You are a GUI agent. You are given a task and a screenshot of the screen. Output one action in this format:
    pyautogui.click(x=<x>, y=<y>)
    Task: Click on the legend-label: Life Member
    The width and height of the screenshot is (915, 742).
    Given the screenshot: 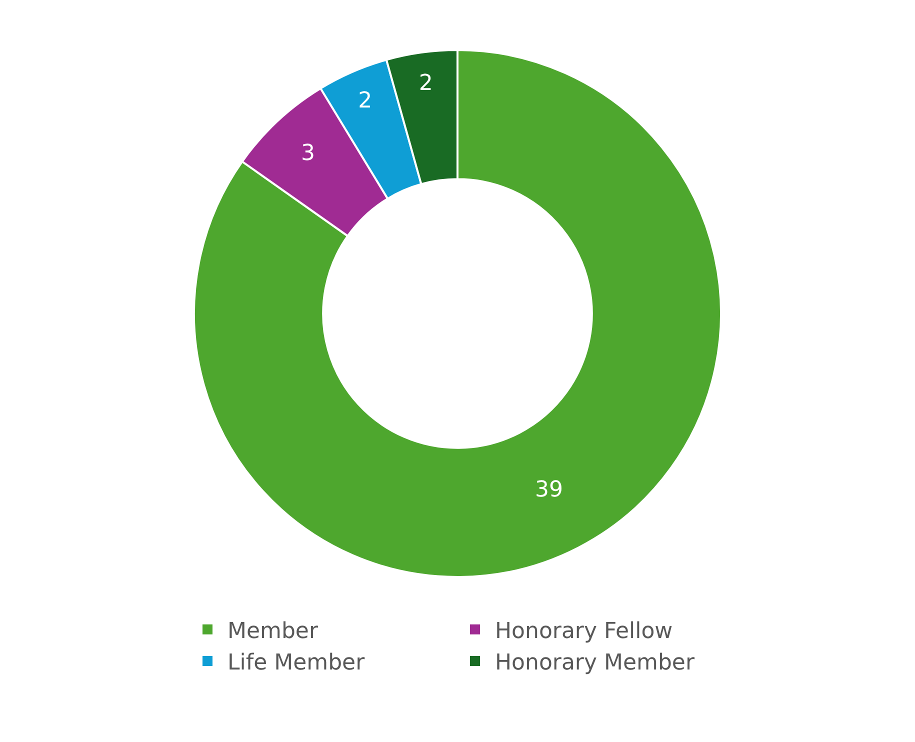 What is the action you would take?
    pyautogui.click(x=297, y=663)
    